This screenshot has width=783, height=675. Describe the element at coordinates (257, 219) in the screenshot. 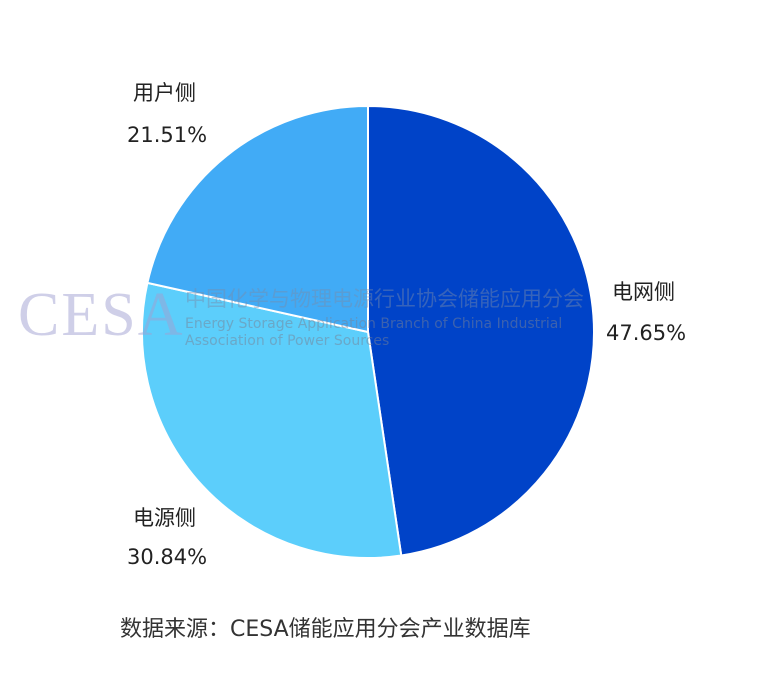

I see `pie-slice-user-side` at that location.